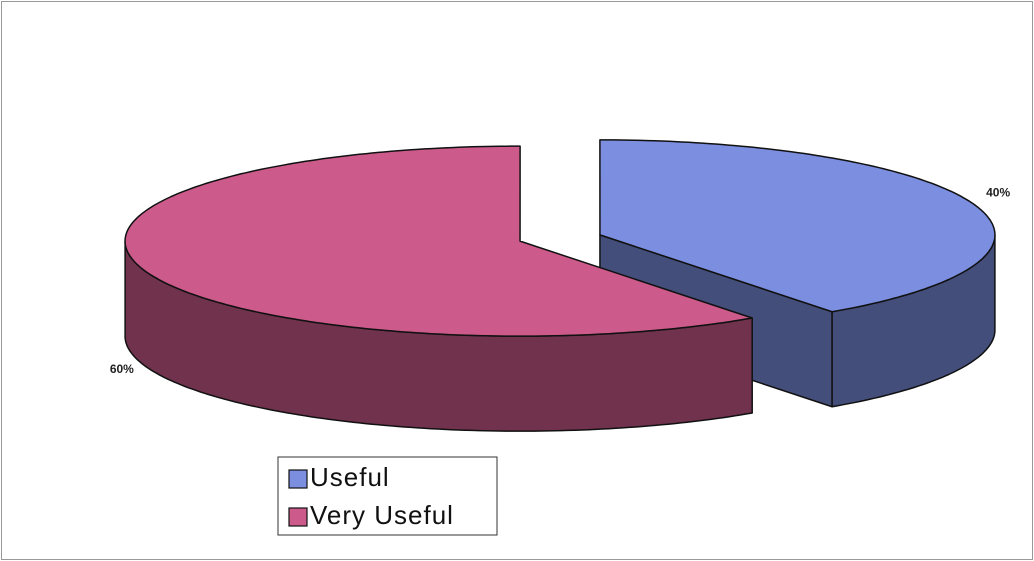 This screenshot has width=1034, height=561. Describe the element at coordinates (122, 369) in the screenshot. I see `data-label: 60%` at that location.